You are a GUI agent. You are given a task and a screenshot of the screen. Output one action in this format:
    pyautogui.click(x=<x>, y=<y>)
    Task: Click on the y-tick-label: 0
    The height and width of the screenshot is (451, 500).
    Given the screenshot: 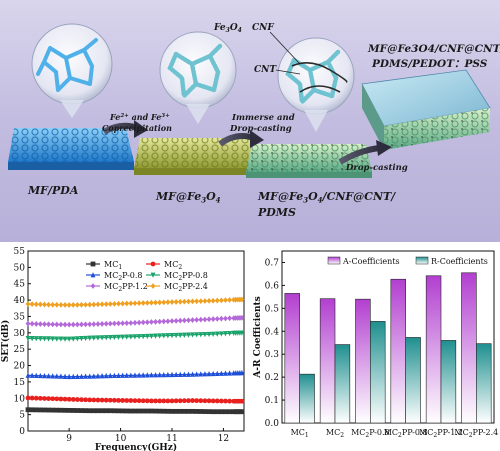 What is the action you would take?
    pyautogui.click(x=22, y=432)
    